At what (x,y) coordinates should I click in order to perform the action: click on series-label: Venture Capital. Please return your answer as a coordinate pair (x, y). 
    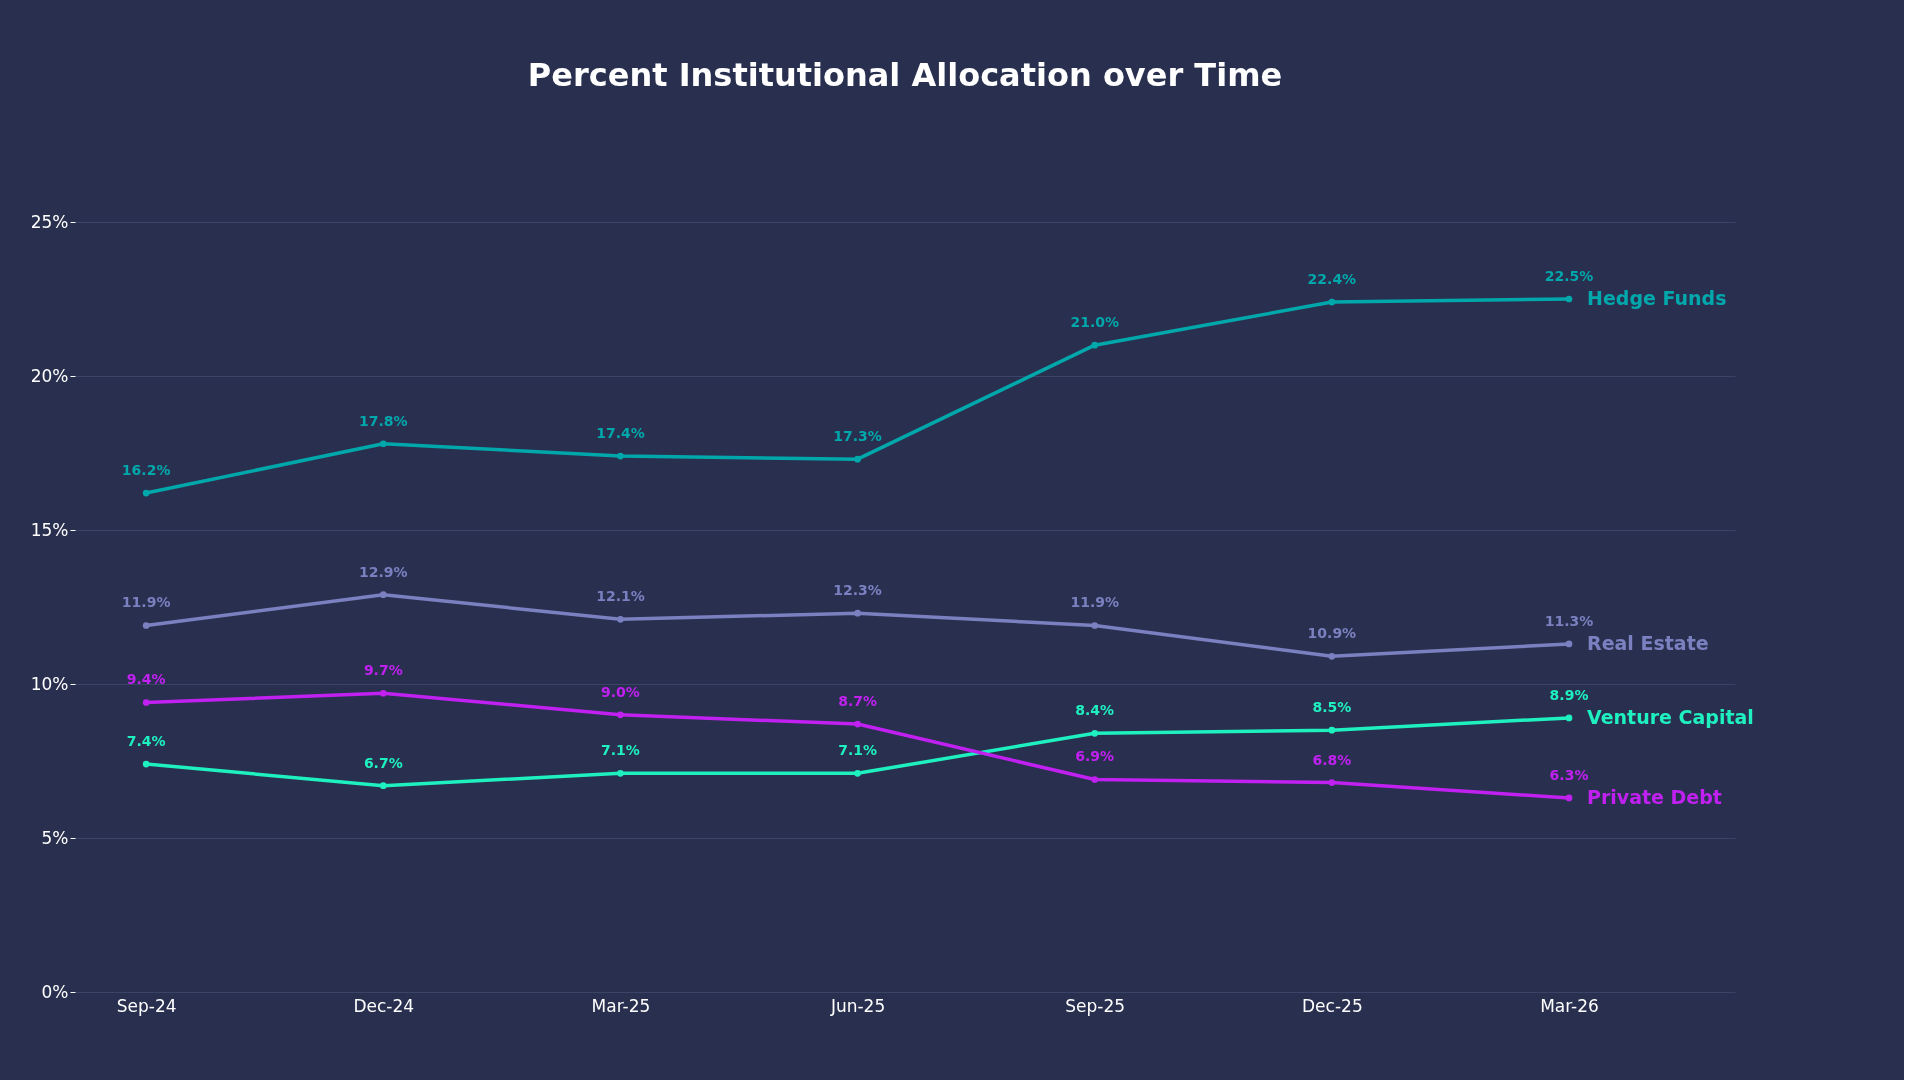
    Looking at the image, I should click on (1670, 716).